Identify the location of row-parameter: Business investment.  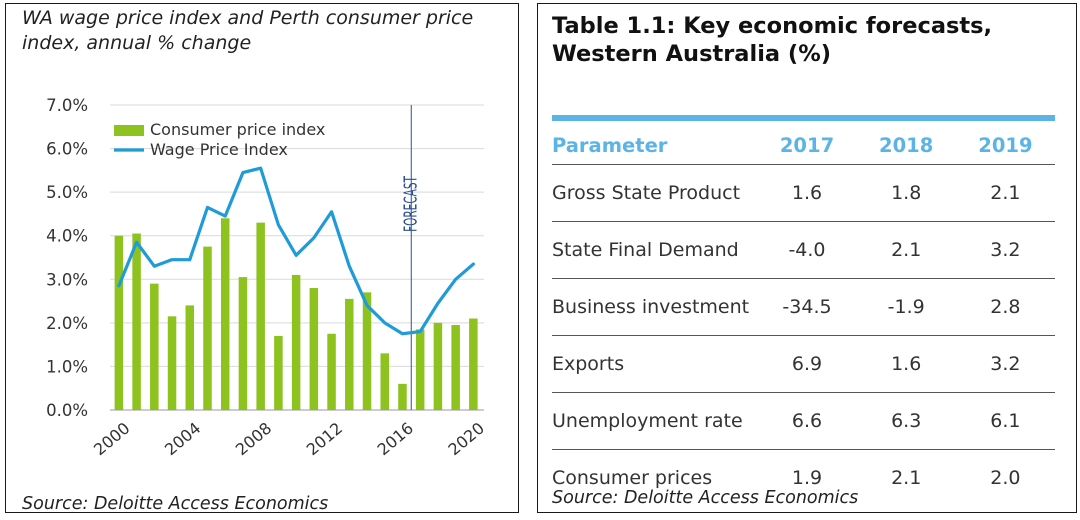
(655, 307).